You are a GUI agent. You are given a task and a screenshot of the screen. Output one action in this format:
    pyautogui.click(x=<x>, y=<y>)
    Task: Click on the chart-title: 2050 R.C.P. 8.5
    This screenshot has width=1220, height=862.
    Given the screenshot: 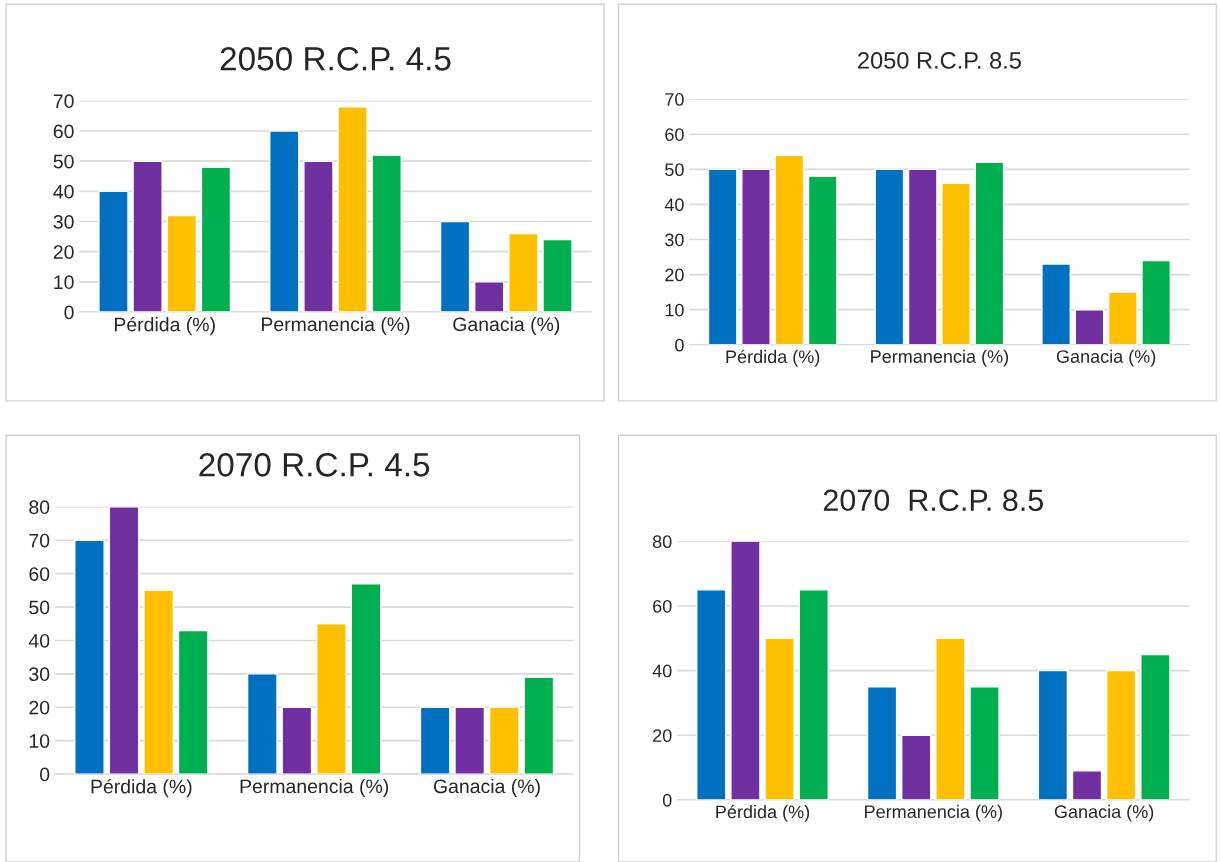 What is the action you would take?
    pyautogui.click(x=939, y=60)
    